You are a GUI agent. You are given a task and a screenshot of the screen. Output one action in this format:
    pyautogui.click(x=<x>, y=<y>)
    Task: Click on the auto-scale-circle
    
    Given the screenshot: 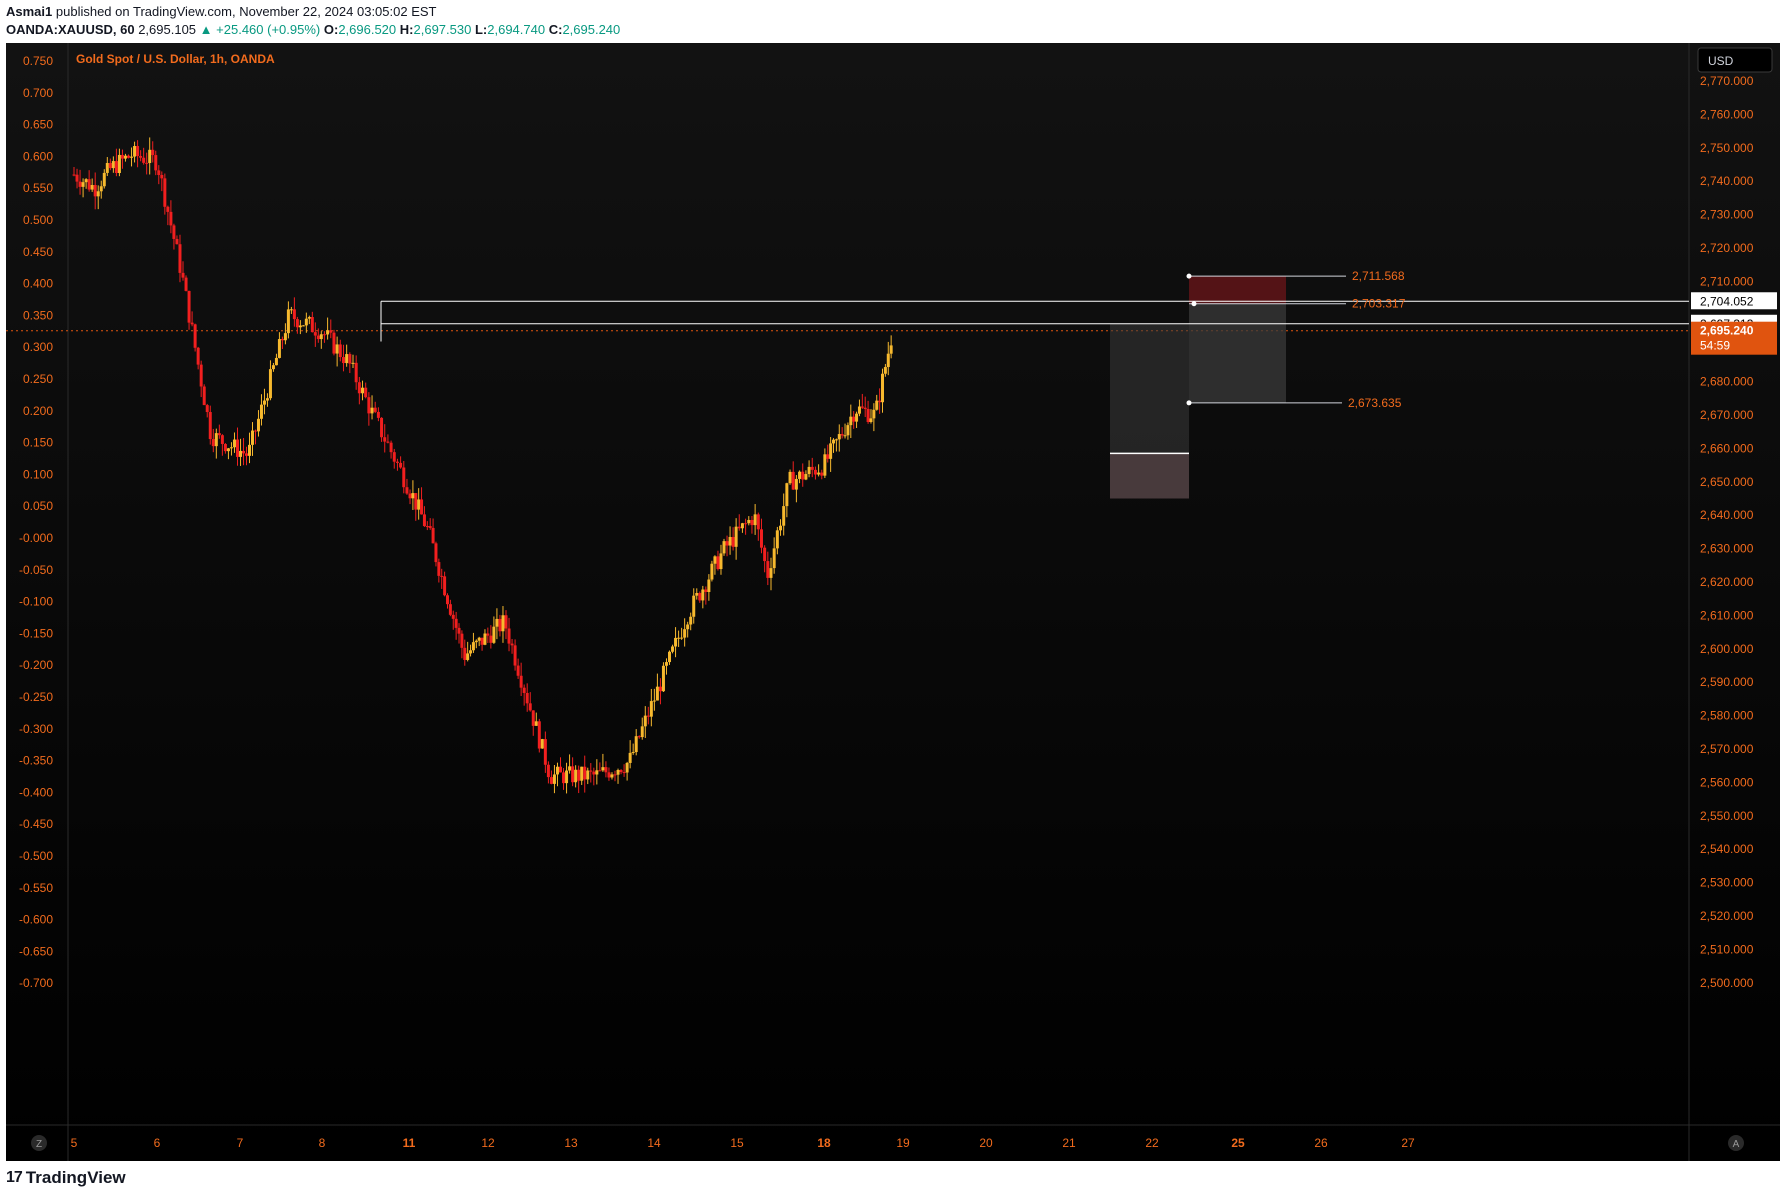 What is the action you would take?
    pyautogui.click(x=1736, y=1143)
    